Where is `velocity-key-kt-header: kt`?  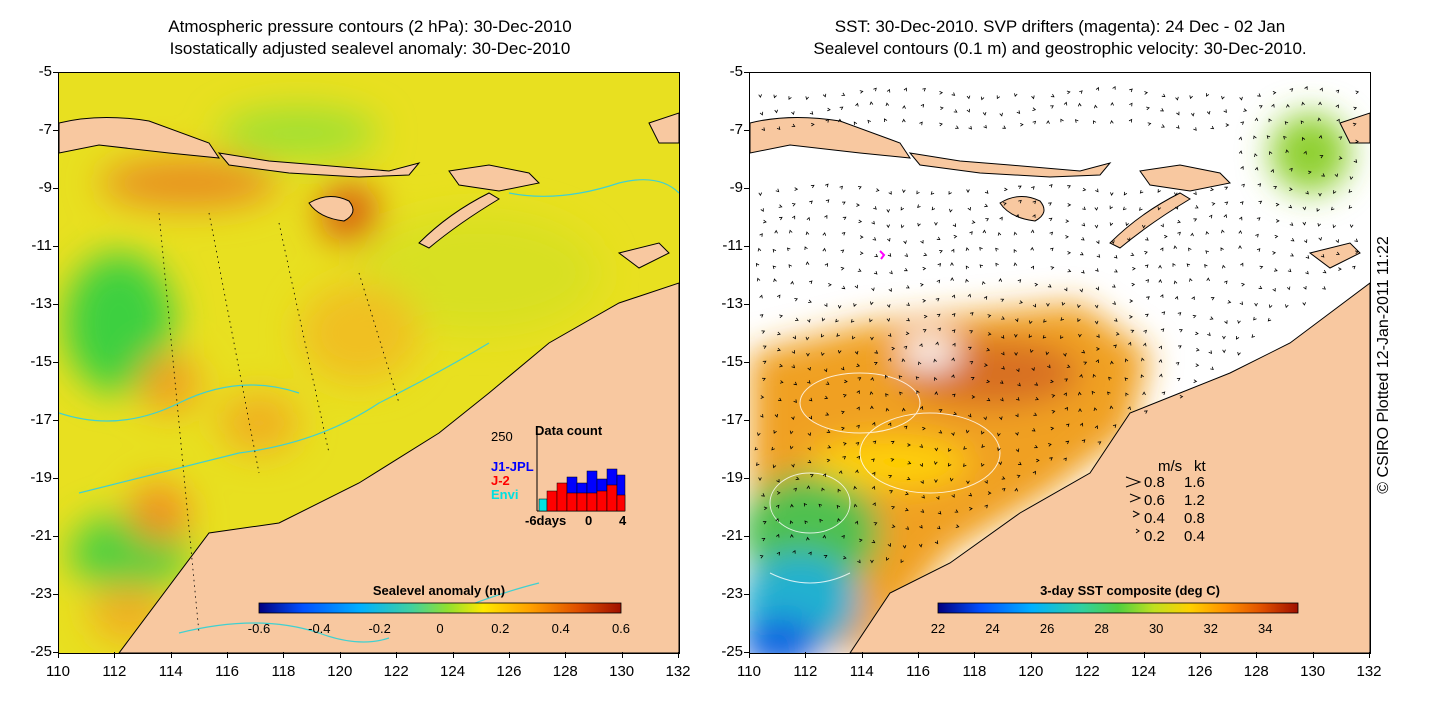
velocity-key-kt-header: kt is located at coordinates (1200, 466).